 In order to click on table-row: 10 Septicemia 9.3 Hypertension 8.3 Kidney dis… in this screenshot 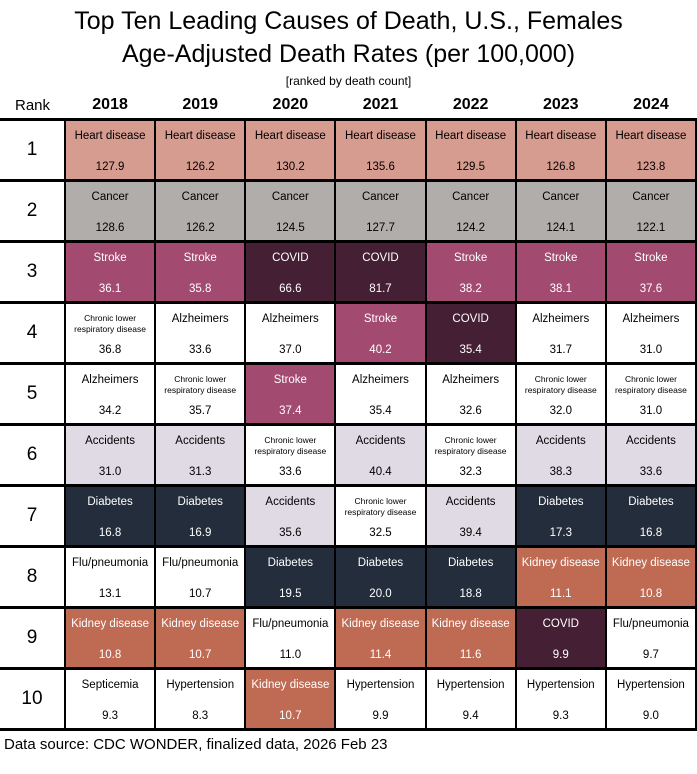, I will do `click(348, 699)`.